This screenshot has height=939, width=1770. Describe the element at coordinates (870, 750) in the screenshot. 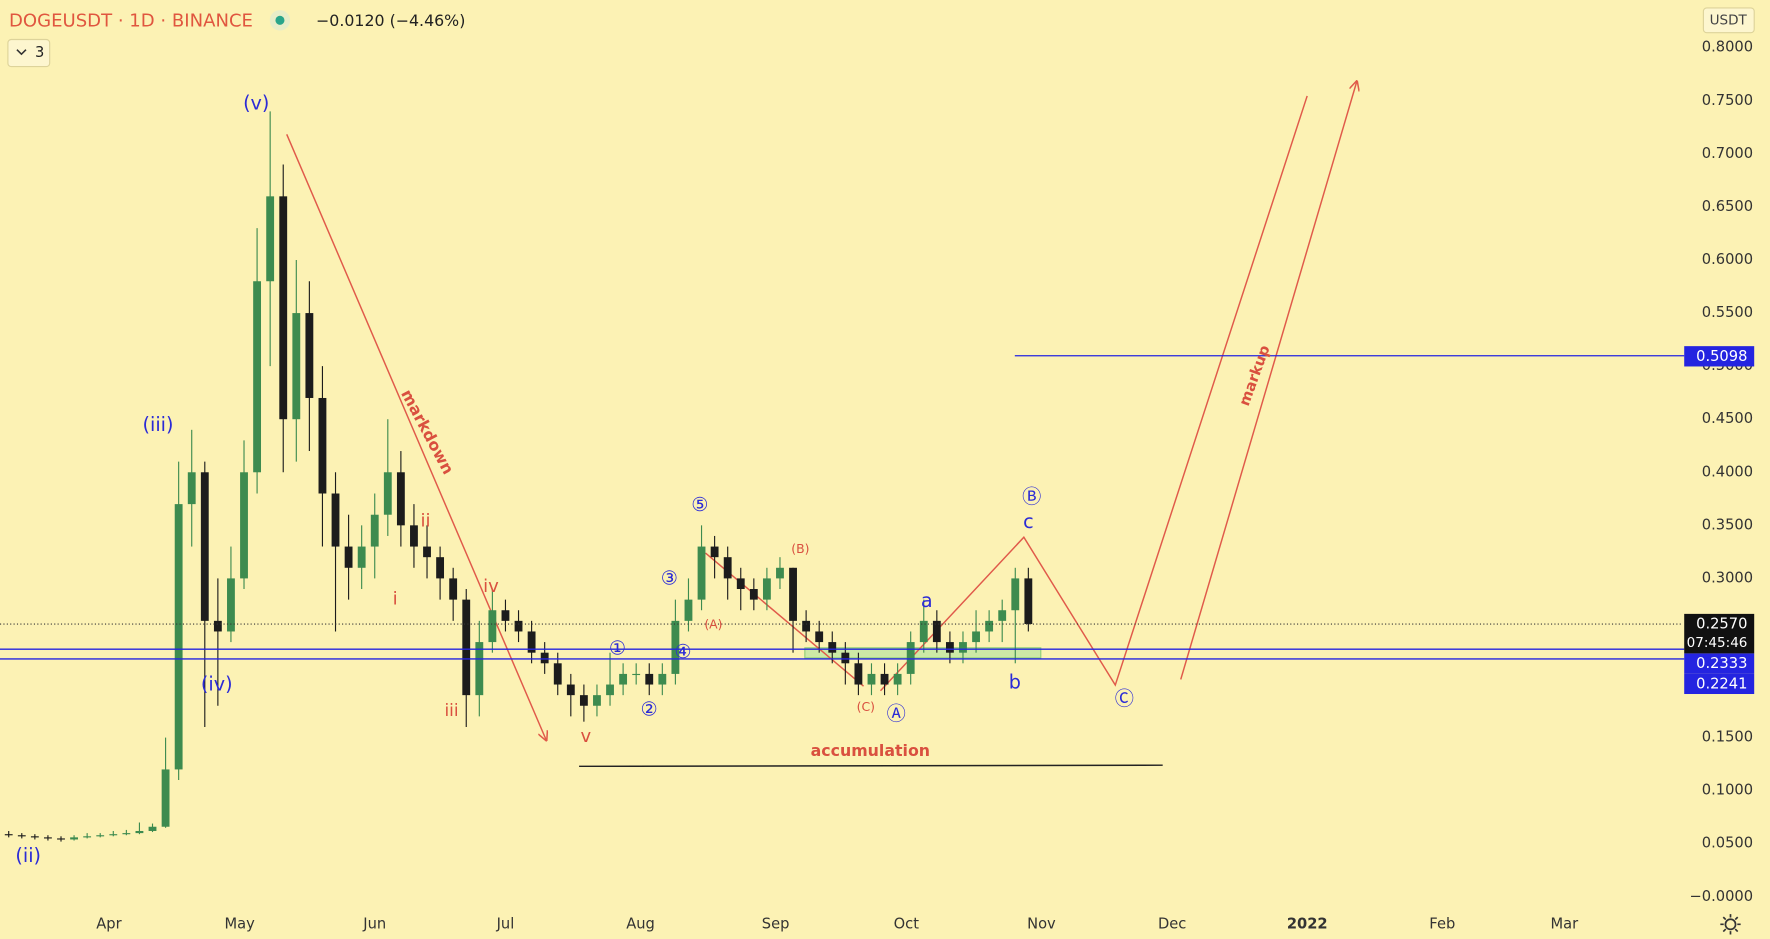

I see `annotation: accumulation` at that location.